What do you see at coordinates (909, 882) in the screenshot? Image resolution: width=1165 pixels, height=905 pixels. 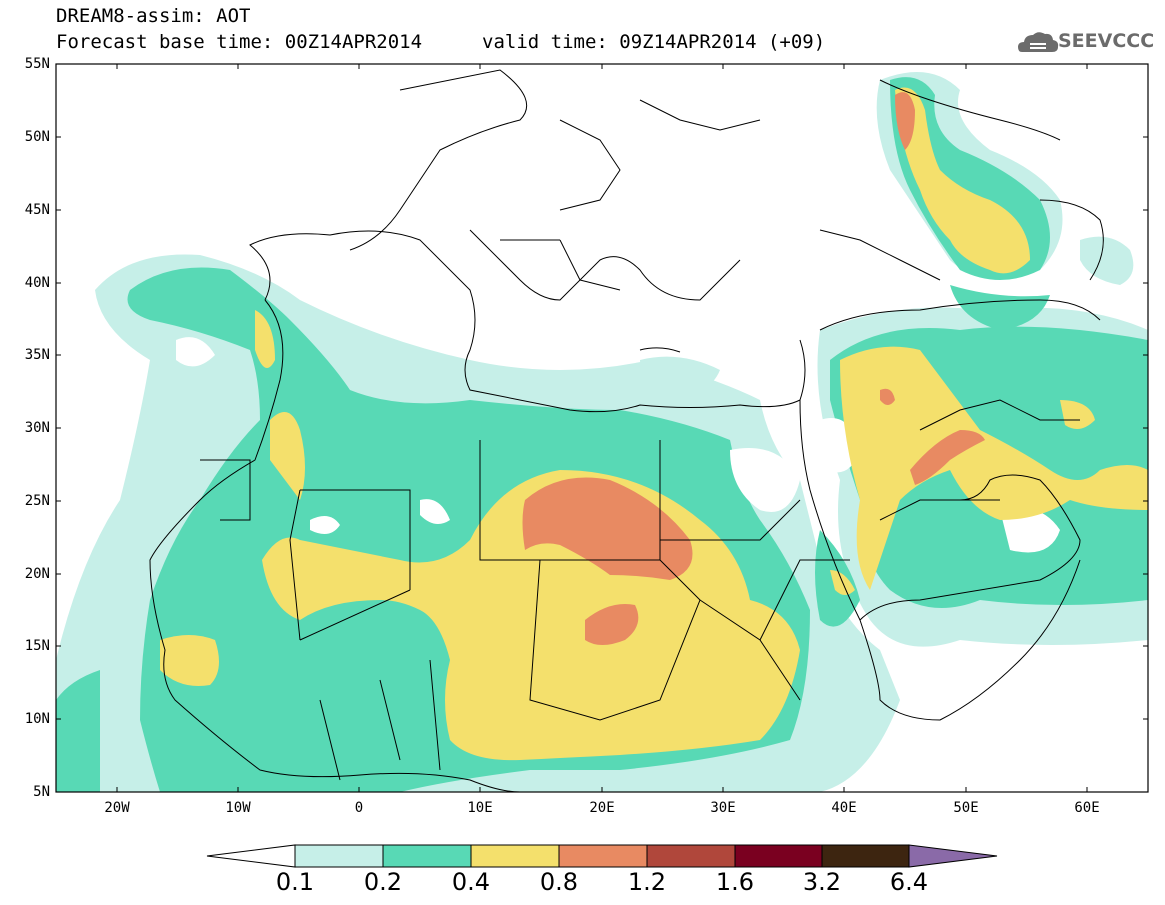 I see `legend-label-6.4: 6.4` at bounding box center [909, 882].